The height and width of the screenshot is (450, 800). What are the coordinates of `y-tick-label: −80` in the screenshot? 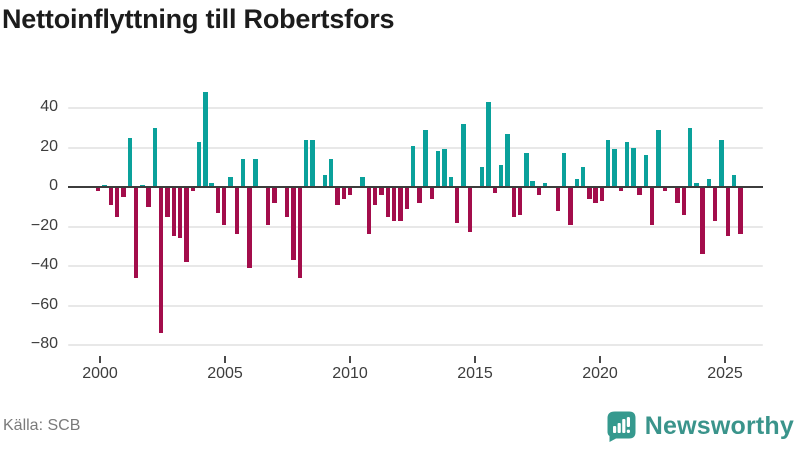 It's located at (44, 343).